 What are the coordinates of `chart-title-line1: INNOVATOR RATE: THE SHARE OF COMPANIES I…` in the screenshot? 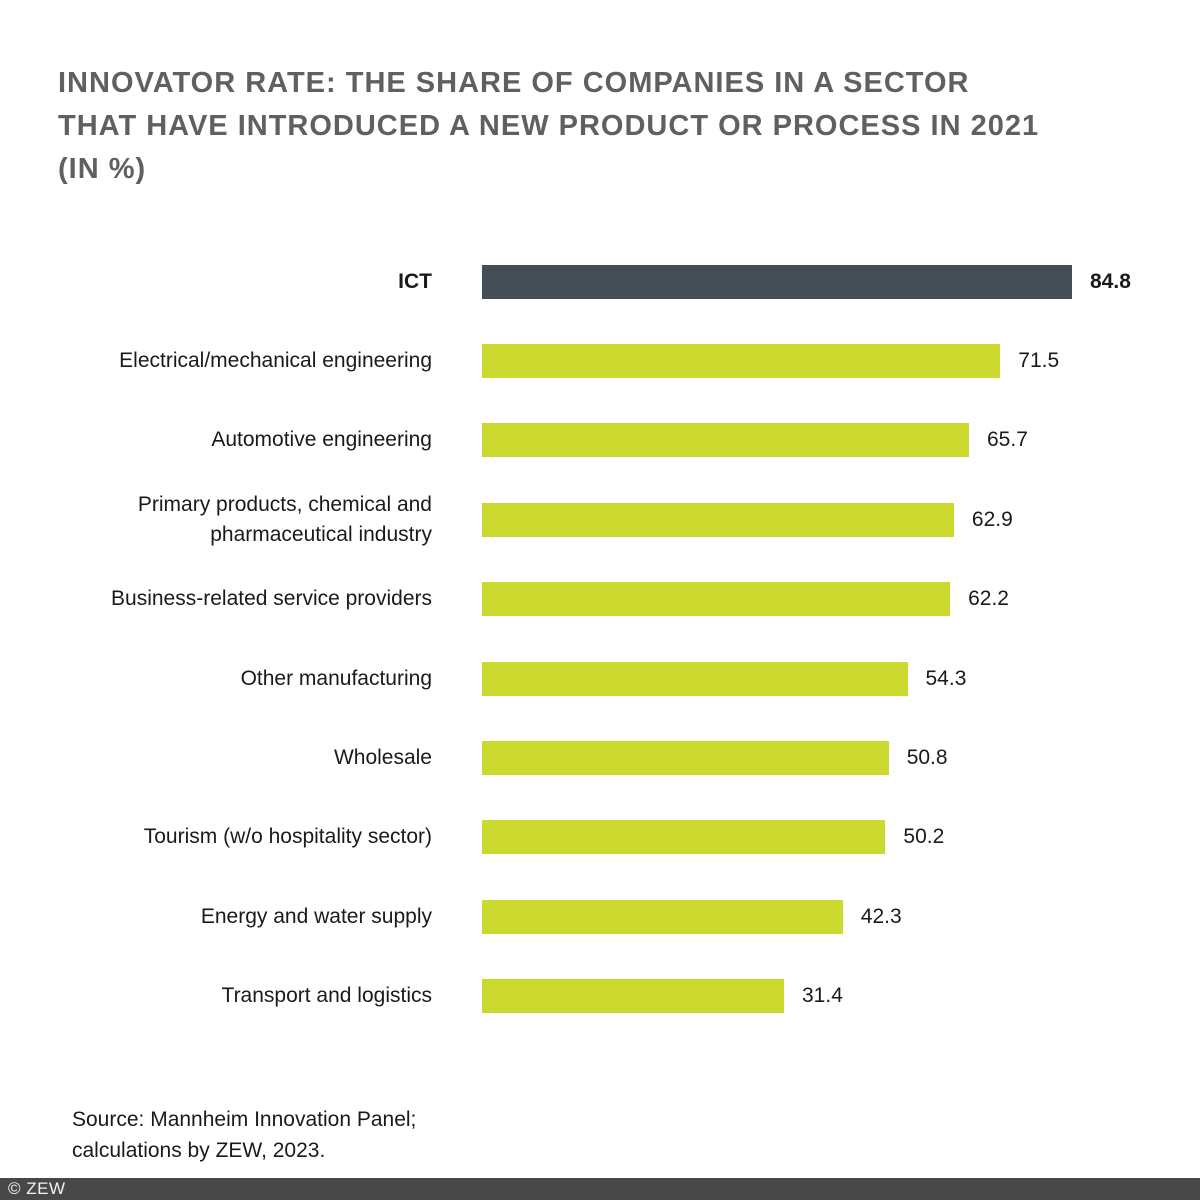 It's located at (514, 83).